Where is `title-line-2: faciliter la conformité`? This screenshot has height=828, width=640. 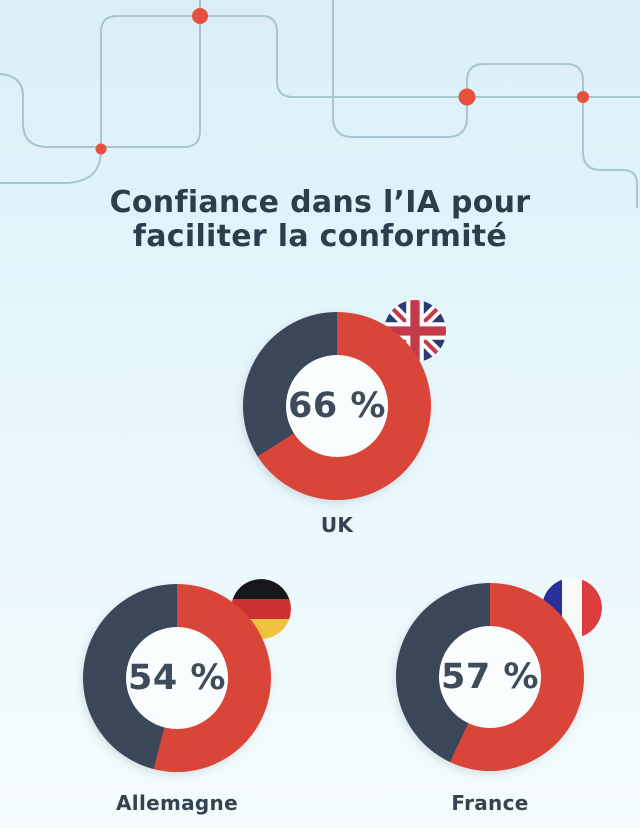 title-line-2: faciliter la conformité is located at coordinates (320, 236).